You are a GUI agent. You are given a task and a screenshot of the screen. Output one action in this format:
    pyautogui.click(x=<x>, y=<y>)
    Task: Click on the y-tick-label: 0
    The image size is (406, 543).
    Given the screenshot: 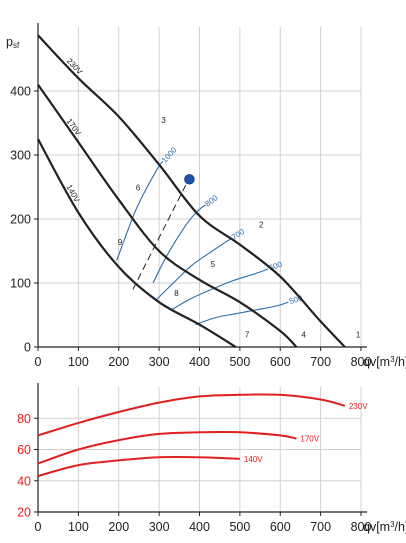 What is the action you would take?
    pyautogui.click(x=27, y=348)
    